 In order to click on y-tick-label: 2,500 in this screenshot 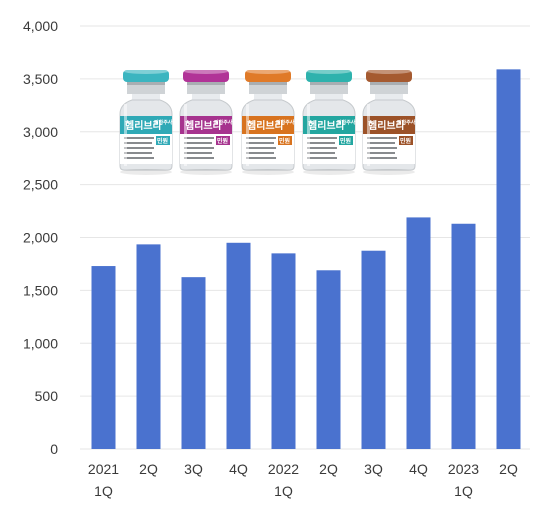, I will do `click(40, 185)`.